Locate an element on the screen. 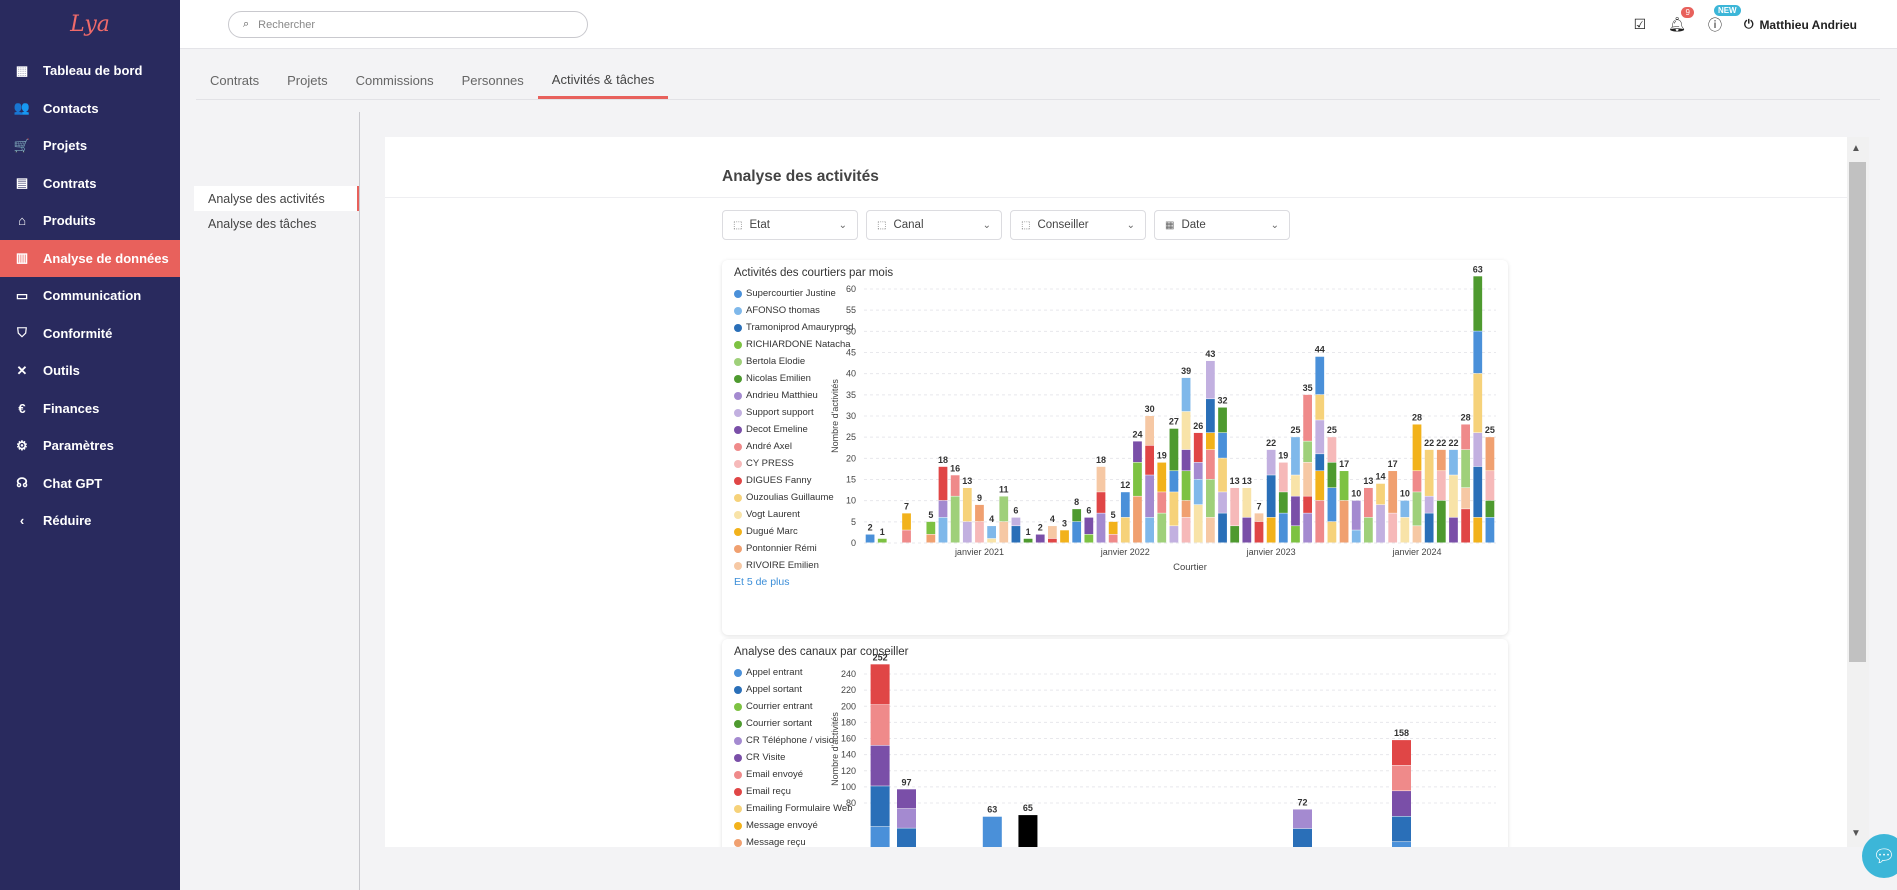  help-icon: ⓘ NEW is located at coordinates (1724, 19).